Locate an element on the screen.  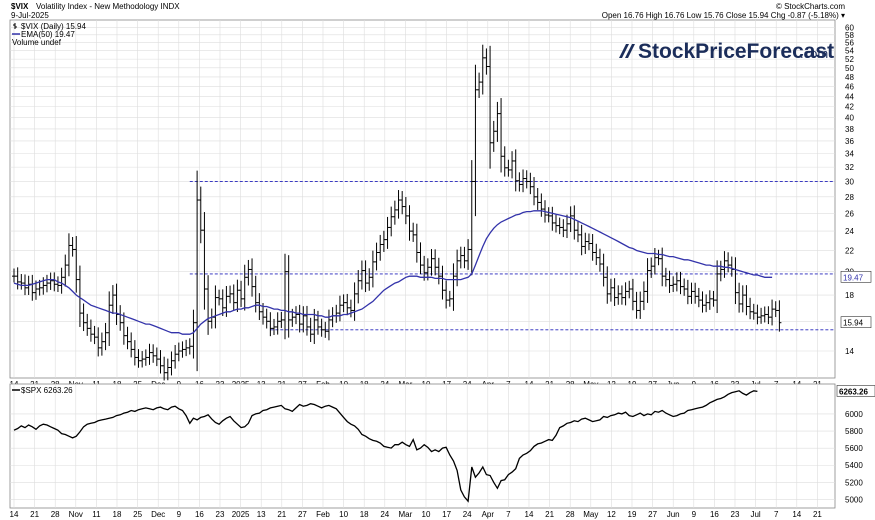
spx-x-tick-label: 2025 is located at coordinates (241, 514).